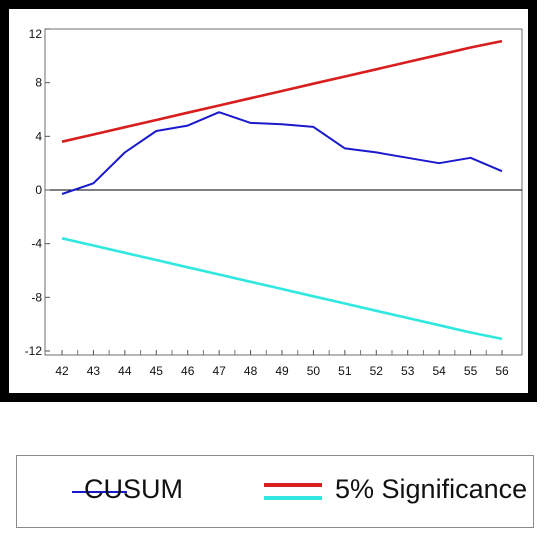 Image resolution: width=550 pixels, height=534 pixels. What do you see at coordinates (133, 489) in the screenshot?
I see `legend-label-cusum: CUSUM` at bounding box center [133, 489].